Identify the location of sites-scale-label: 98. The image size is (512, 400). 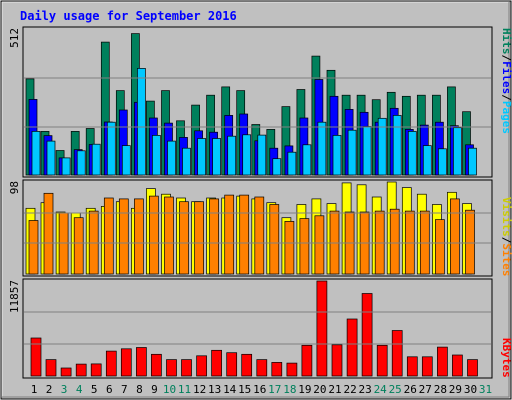
(14, 187).